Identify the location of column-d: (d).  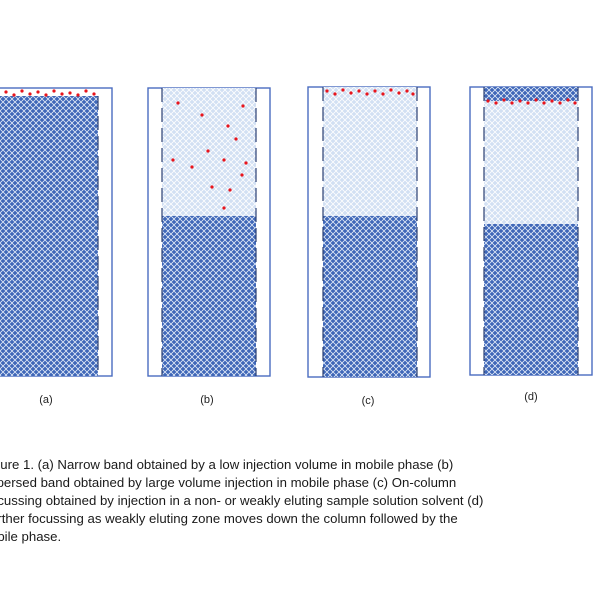
(531, 244).